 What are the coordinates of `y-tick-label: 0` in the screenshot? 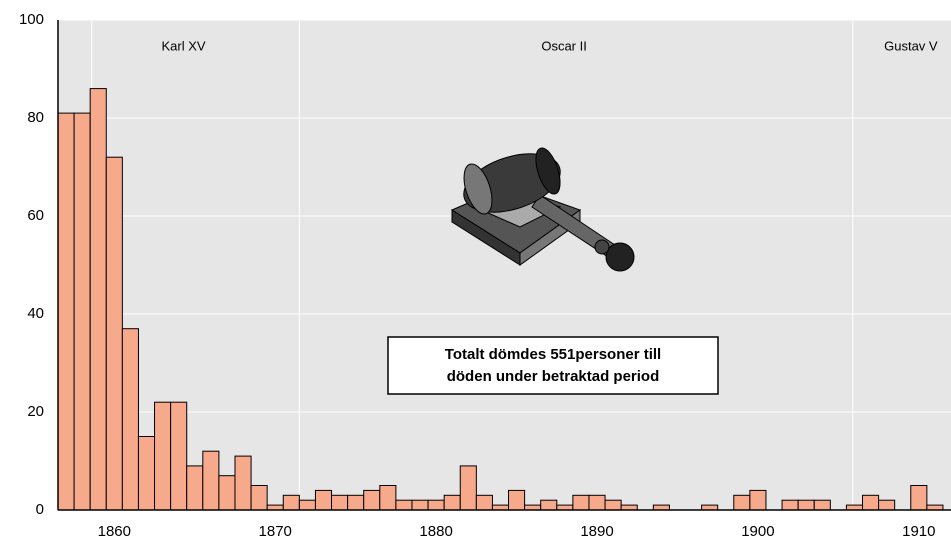 It's located at (40, 509).